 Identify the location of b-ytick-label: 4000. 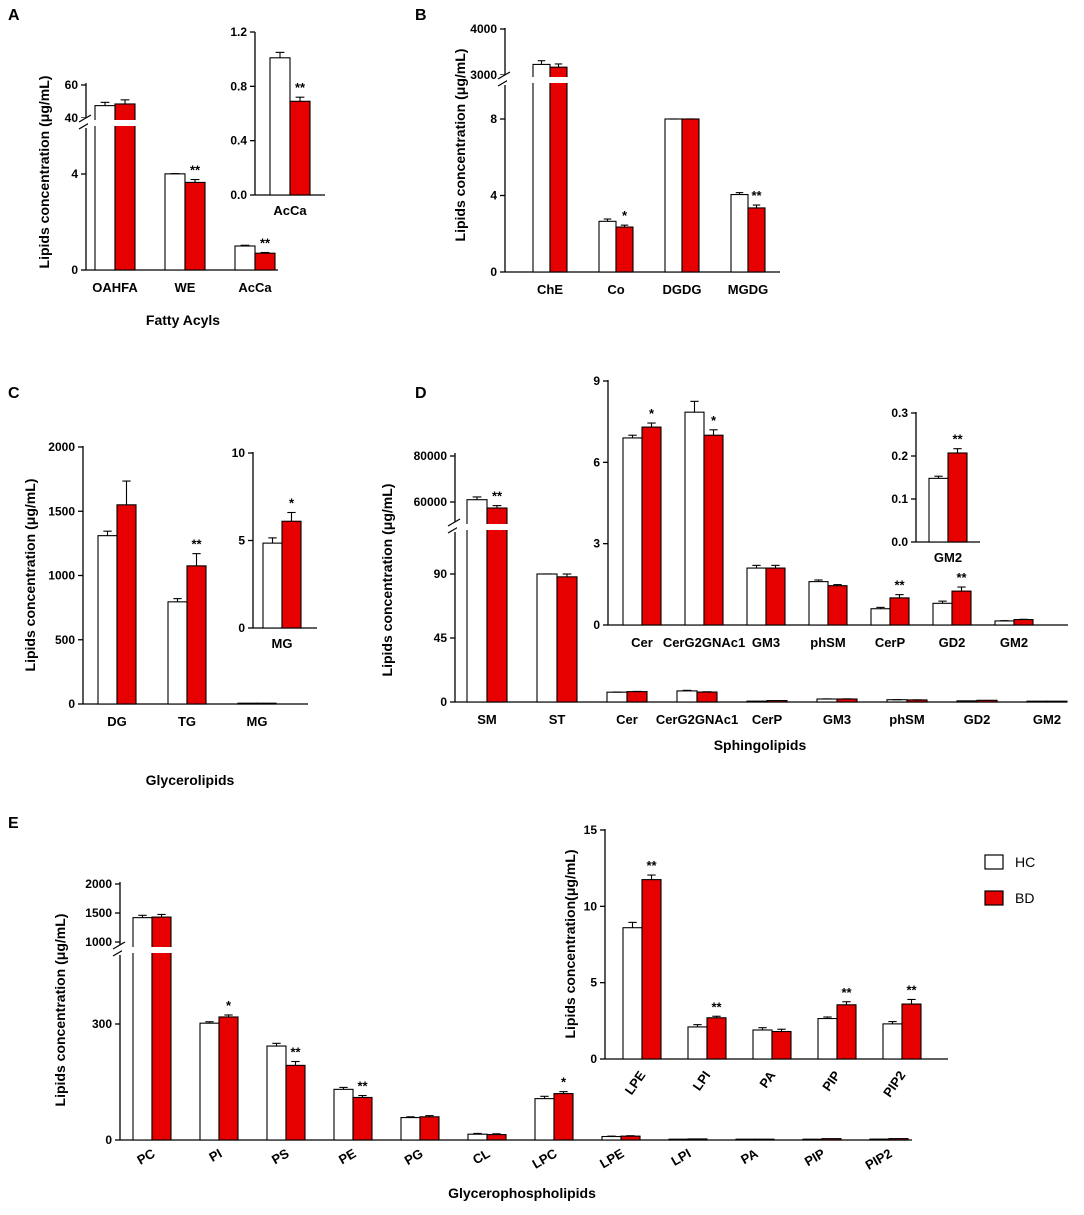
(483, 29).